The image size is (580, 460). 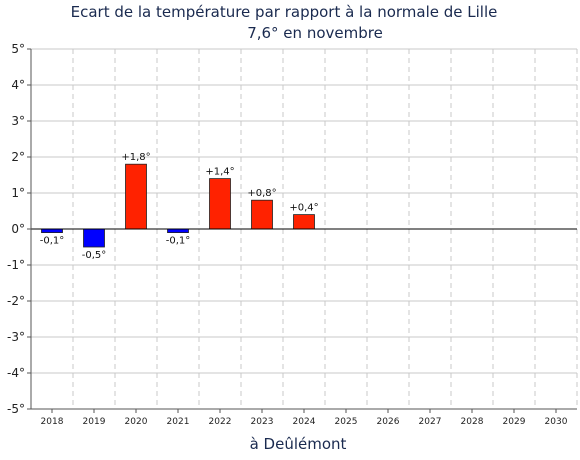 What do you see at coordinates (346, 422) in the screenshot?
I see `x-tick-label-2025: 2025` at bounding box center [346, 422].